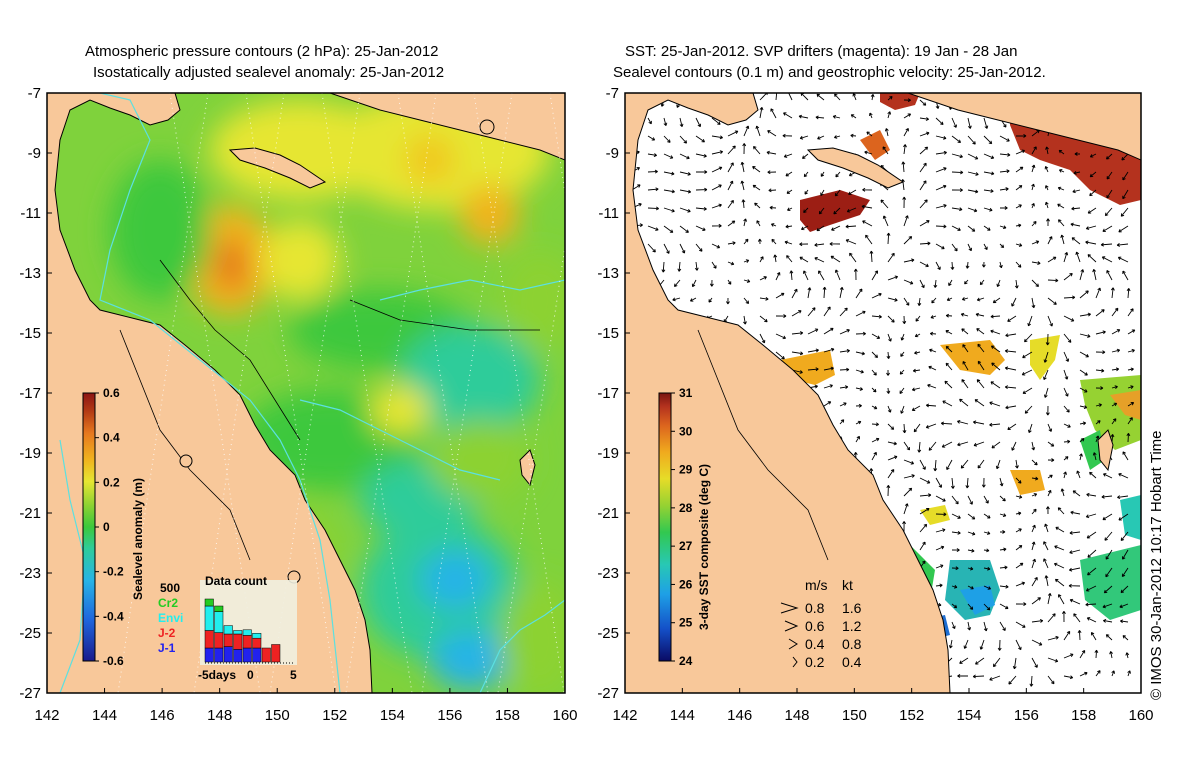 The width and height of the screenshot is (1200, 780). Describe the element at coordinates (230, 350) in the screenshot. I see `left-pressure-contour` at that location.